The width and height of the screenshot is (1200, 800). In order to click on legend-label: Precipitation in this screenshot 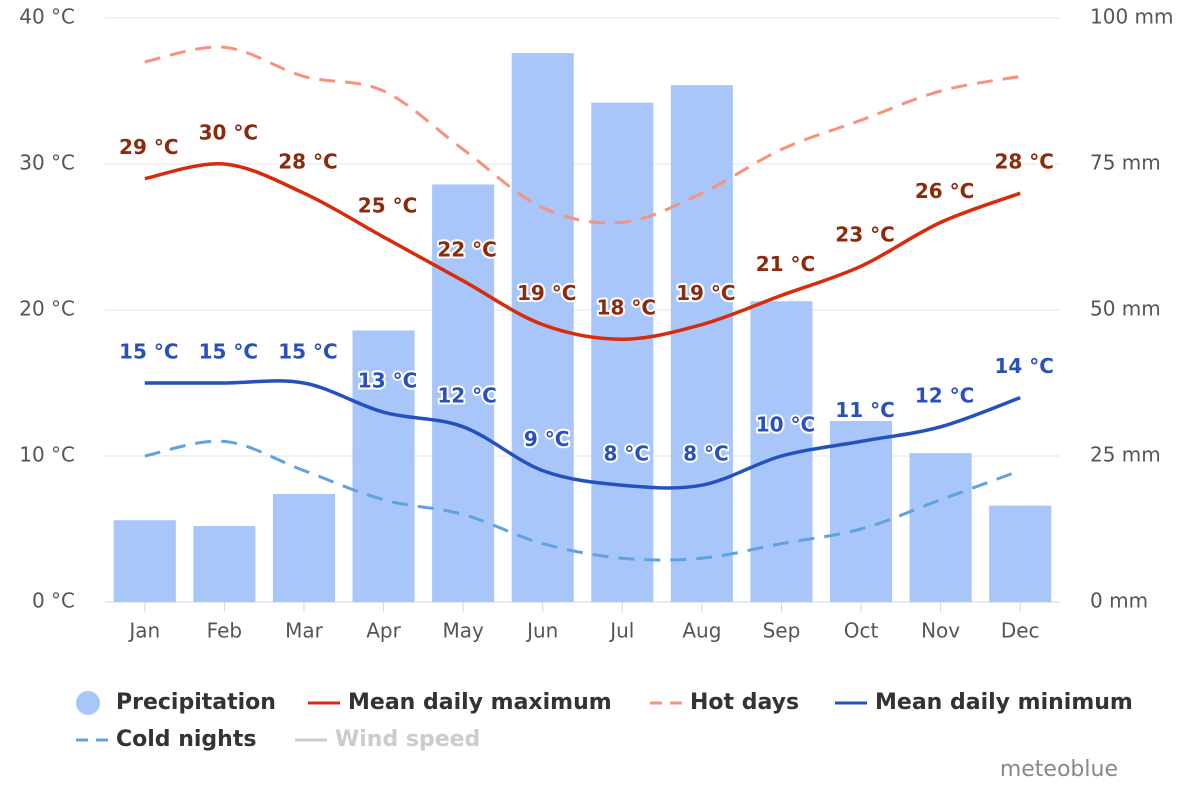, I will do `click(196, 702)`.